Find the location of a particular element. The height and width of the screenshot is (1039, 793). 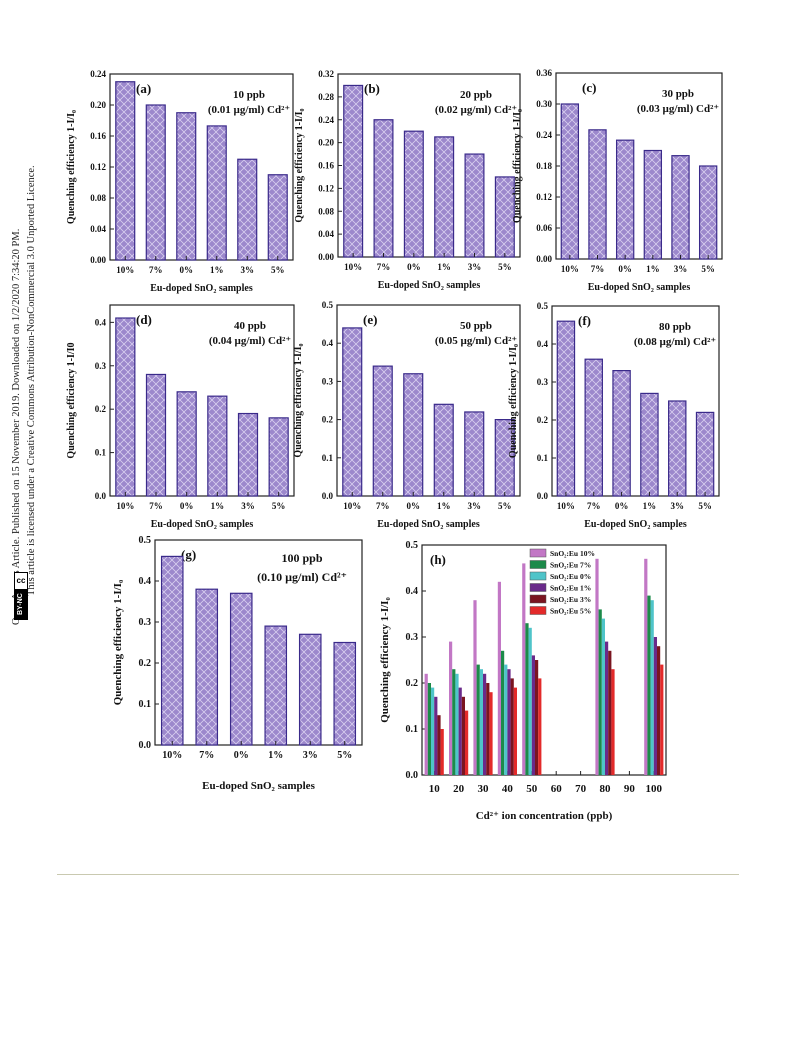

y-tick-label: 0.06 is located at coordinates (544, 228).